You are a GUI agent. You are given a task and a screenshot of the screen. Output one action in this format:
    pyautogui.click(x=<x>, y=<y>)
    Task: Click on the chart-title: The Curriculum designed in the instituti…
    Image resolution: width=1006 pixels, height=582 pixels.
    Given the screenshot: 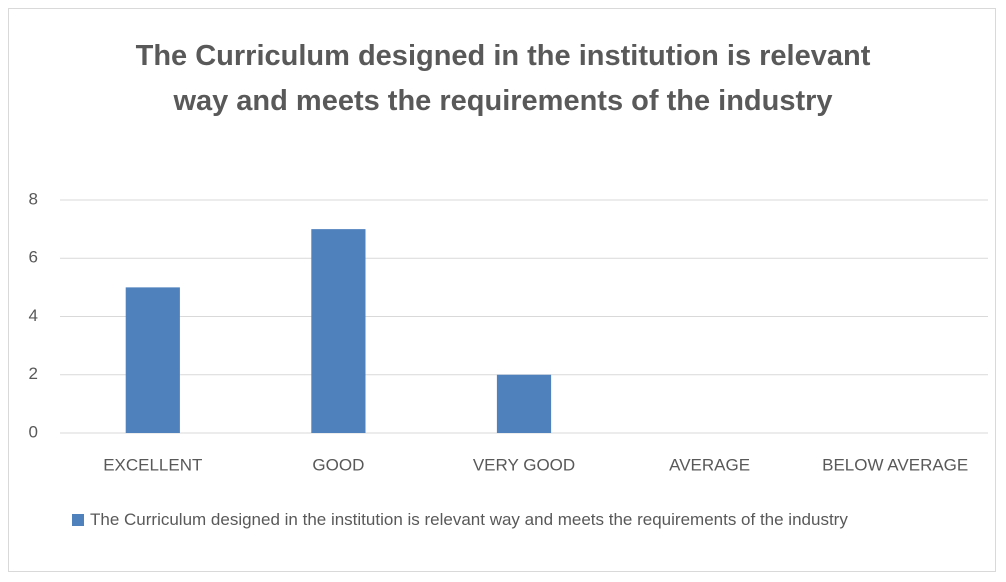 What is the action you would take?
    pyautogui.click(x=503, y=78)
    